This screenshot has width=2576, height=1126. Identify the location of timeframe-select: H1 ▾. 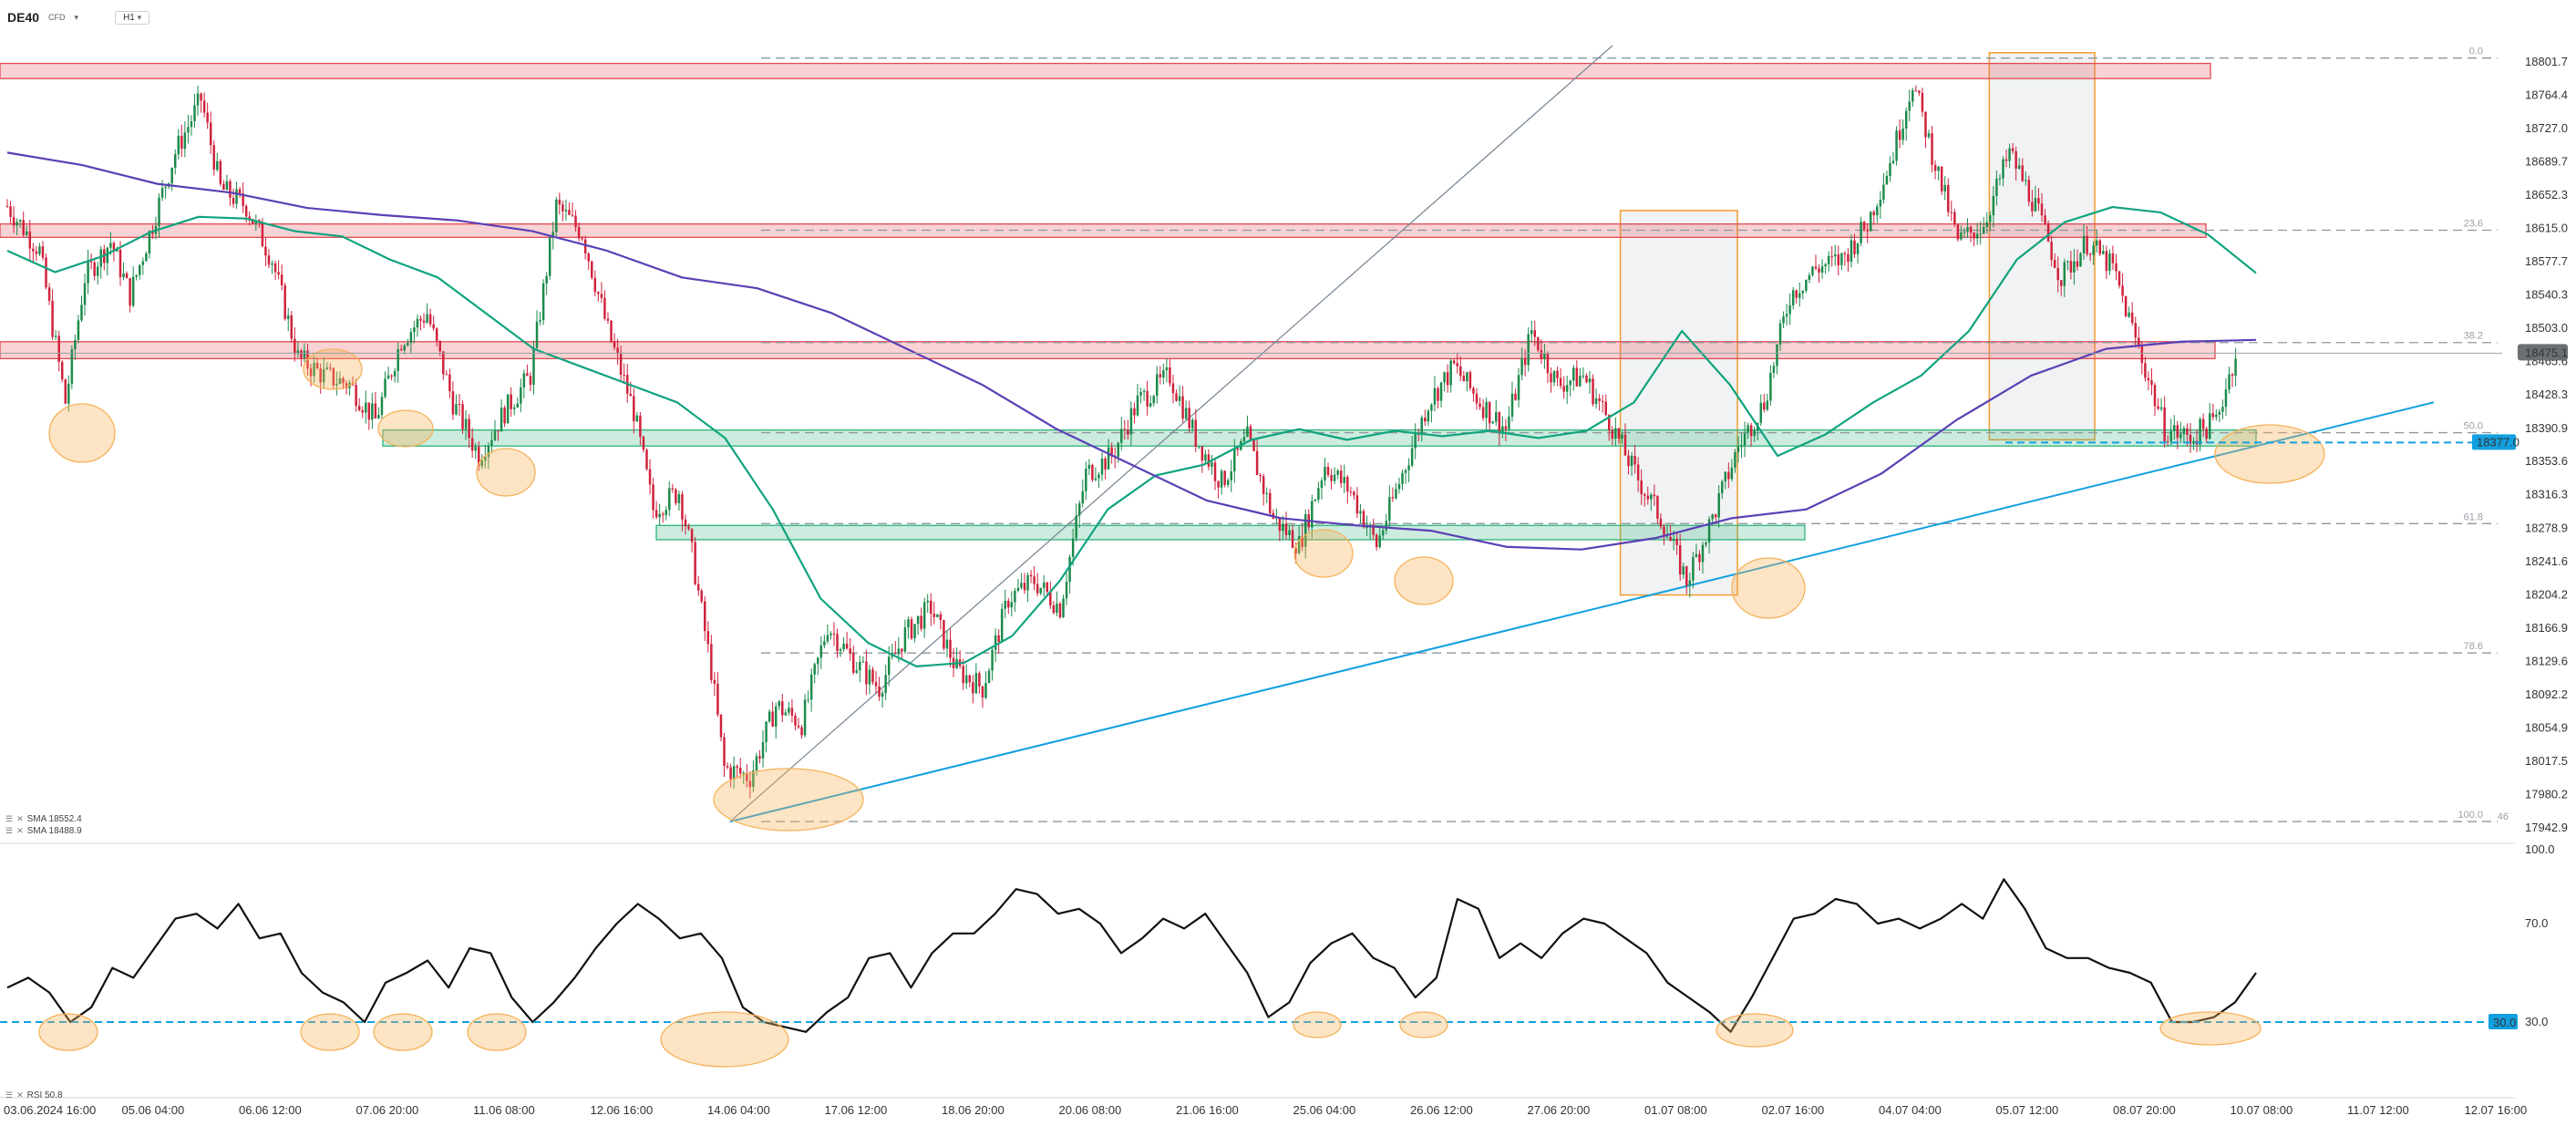
(132, 17).